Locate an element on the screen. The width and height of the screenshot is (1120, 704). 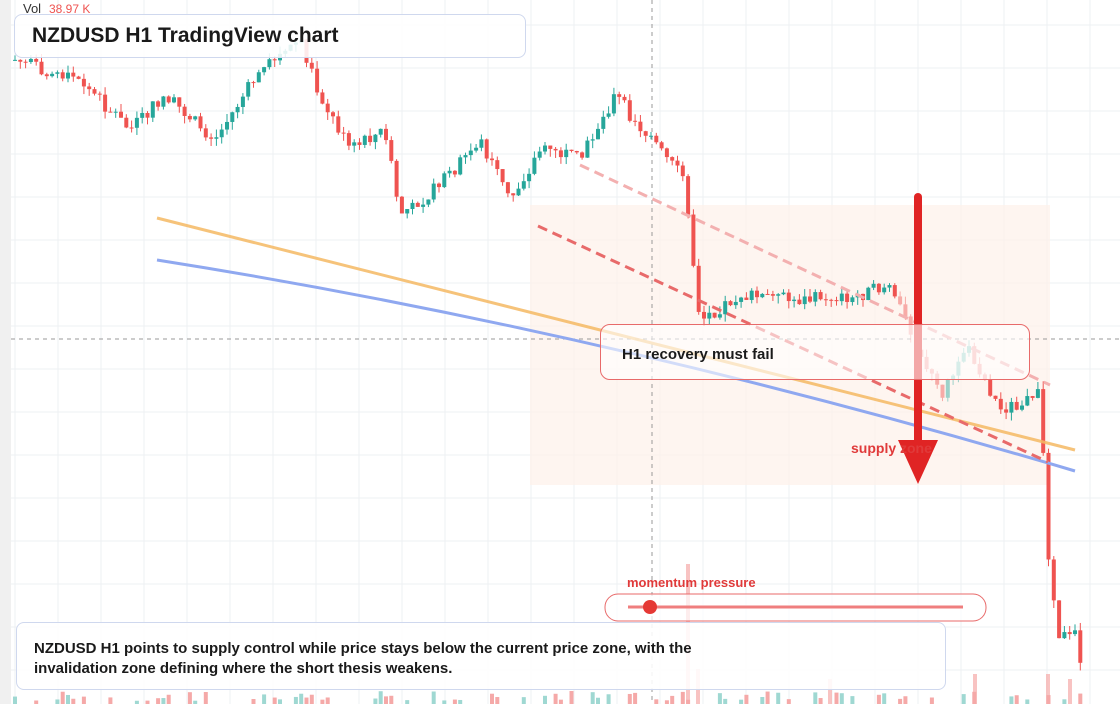
title-box: NZDUSD H1 TradingView chart is located at coordinates (270, 36).